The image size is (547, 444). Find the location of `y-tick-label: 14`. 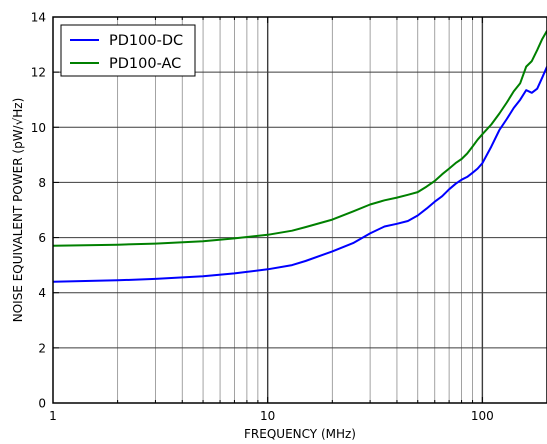

y-tick-label: 14 is located at coordinates (38, 18).